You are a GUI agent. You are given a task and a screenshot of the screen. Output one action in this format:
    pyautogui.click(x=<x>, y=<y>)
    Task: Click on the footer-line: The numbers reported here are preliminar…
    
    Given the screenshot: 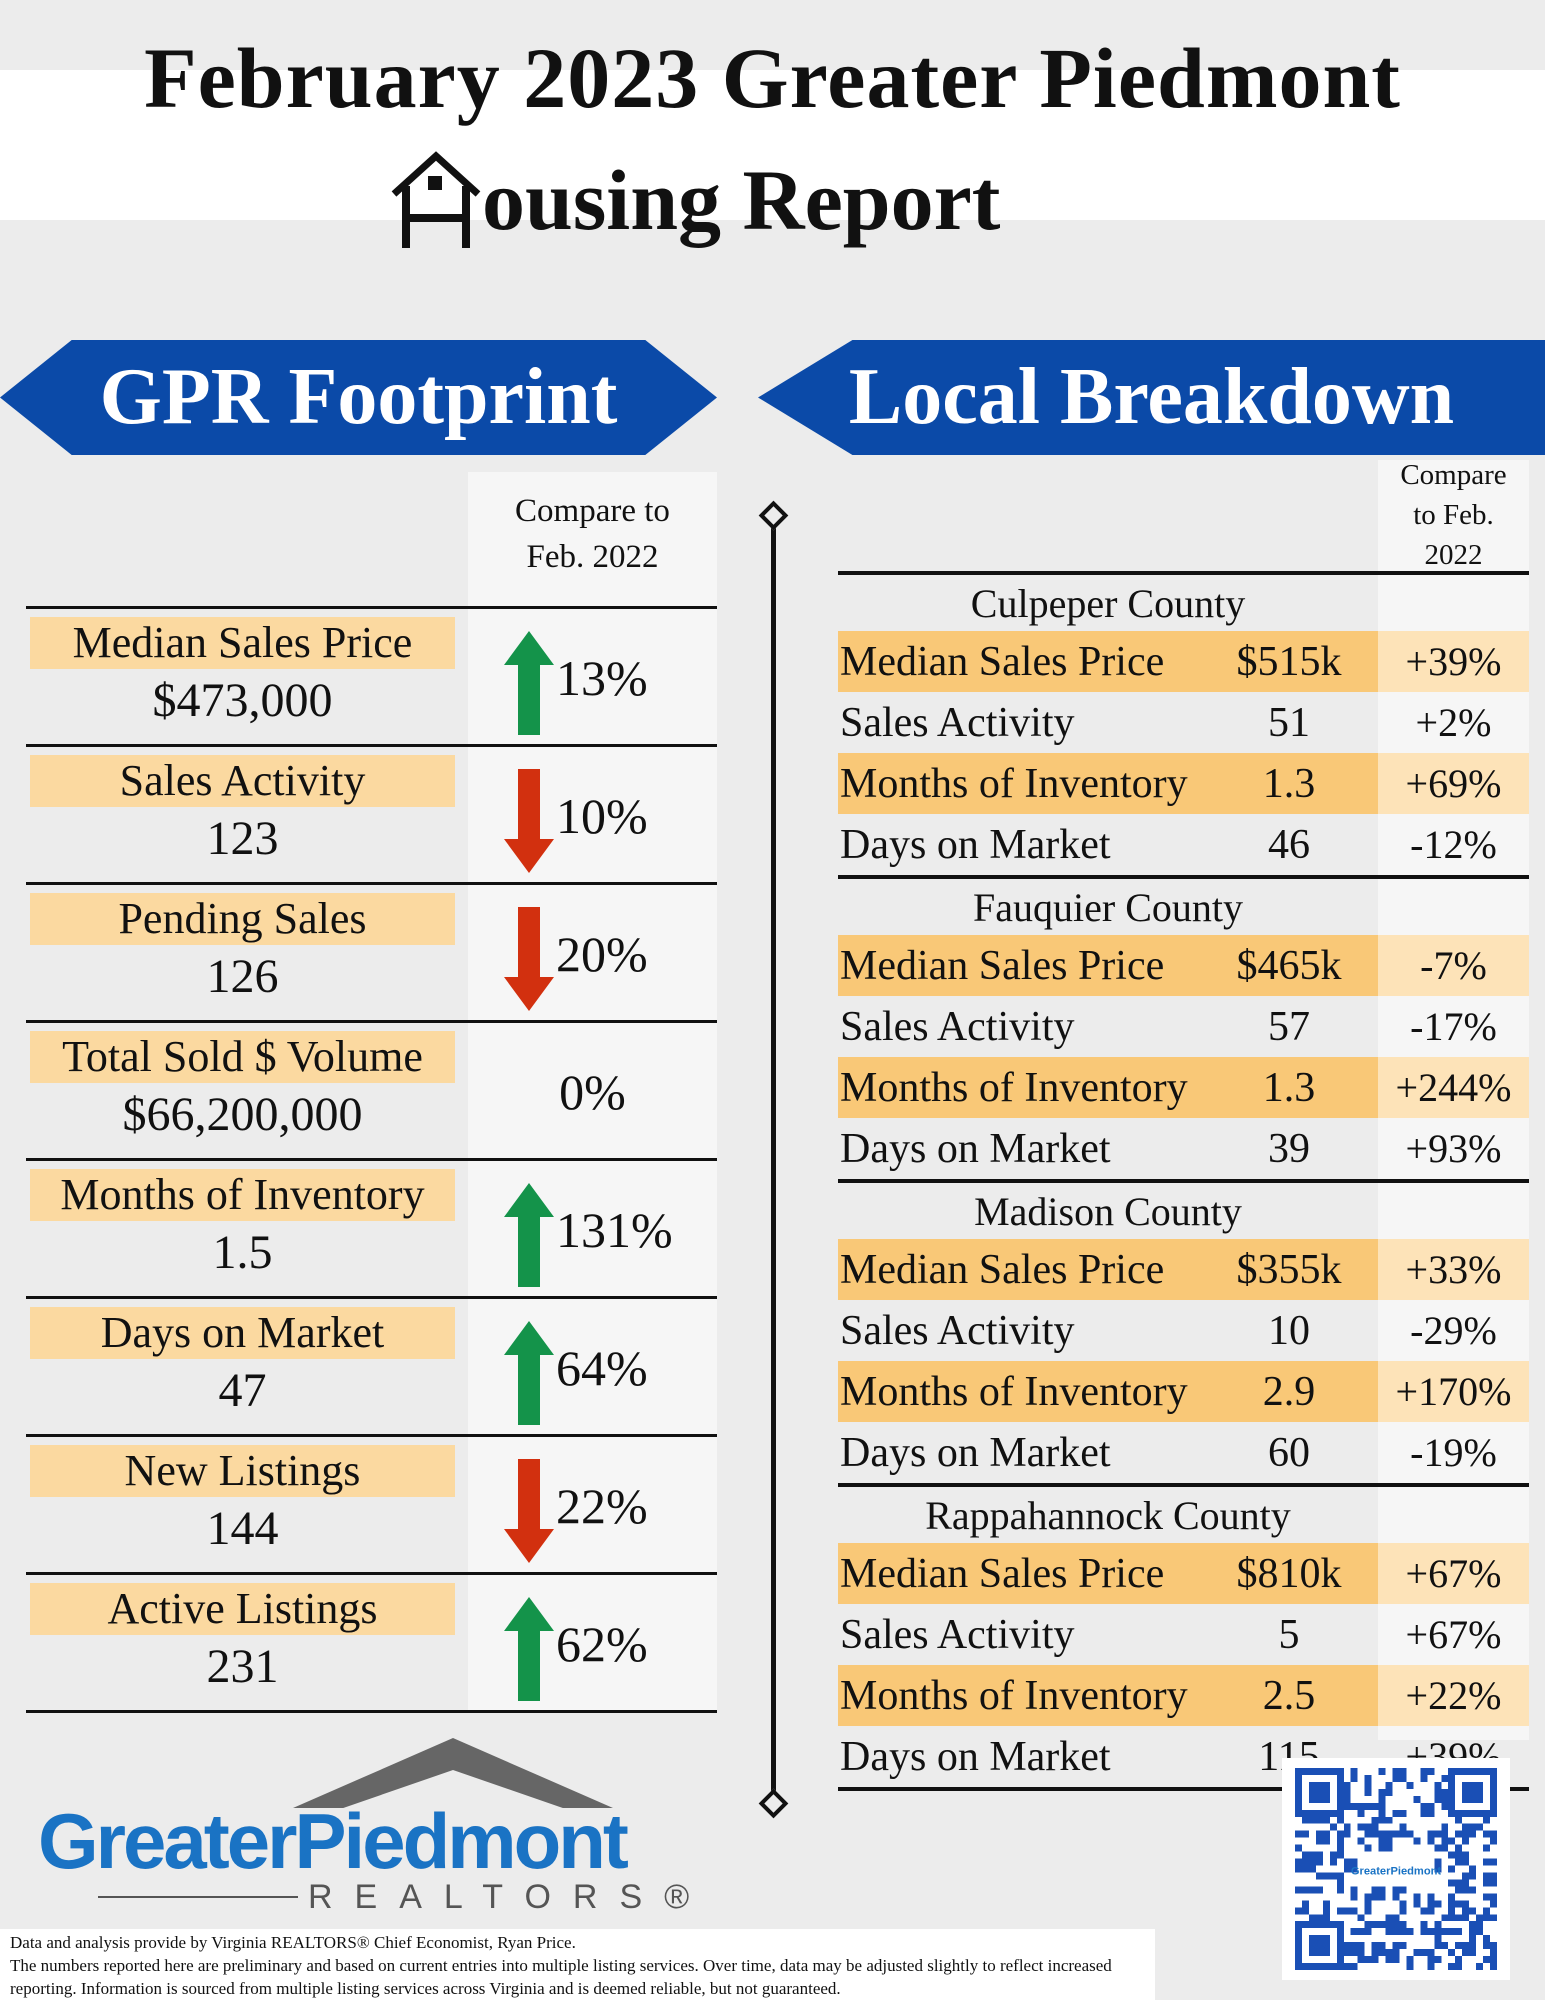 What is the action you would take?
    pyautogui.click(x=561, y=1977)
    